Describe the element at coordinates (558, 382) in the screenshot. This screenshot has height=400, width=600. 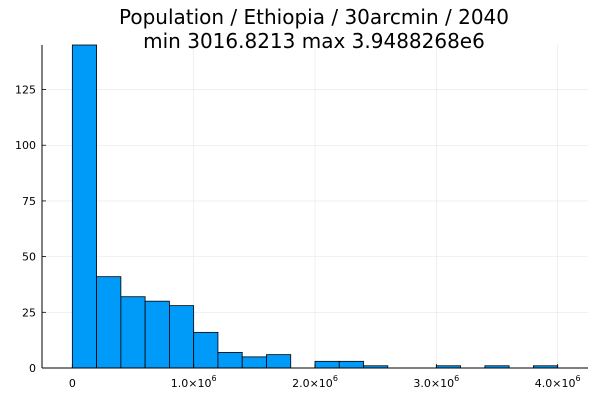
I see `x-tick-label: 4.0×10⁶` at that location.